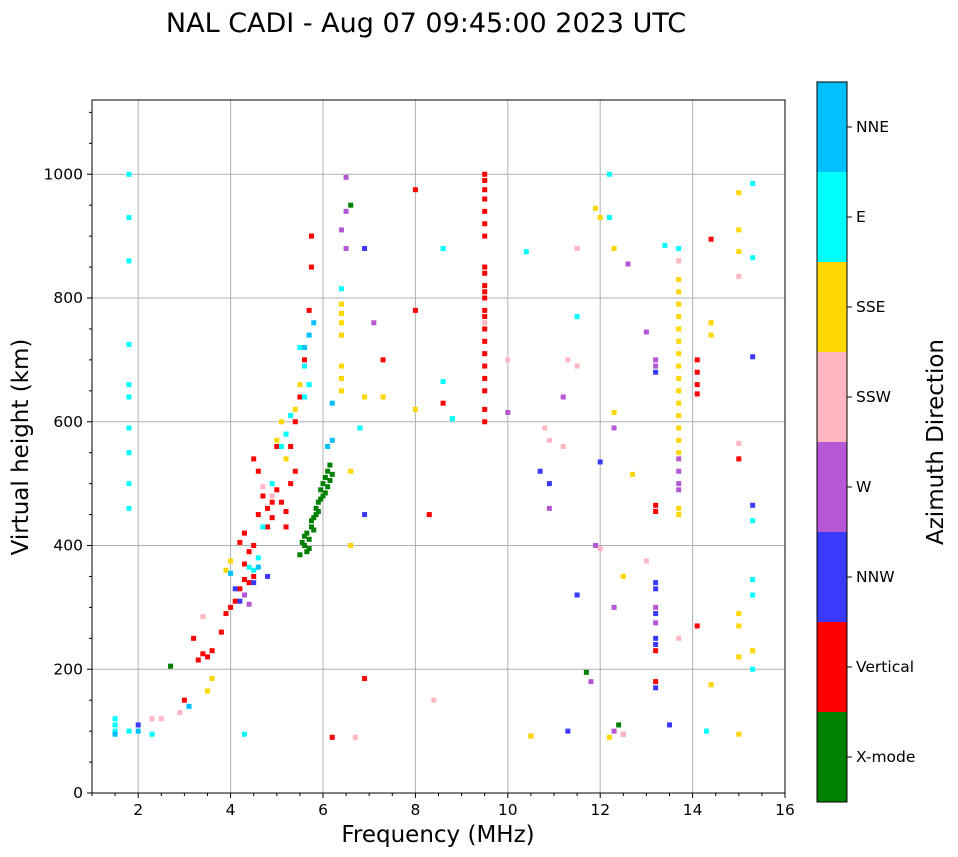 The image size is (958, 857). Describe the element at coordinates (600, 810) in the screenshot. I see `x-tick-label: 12` at that location.